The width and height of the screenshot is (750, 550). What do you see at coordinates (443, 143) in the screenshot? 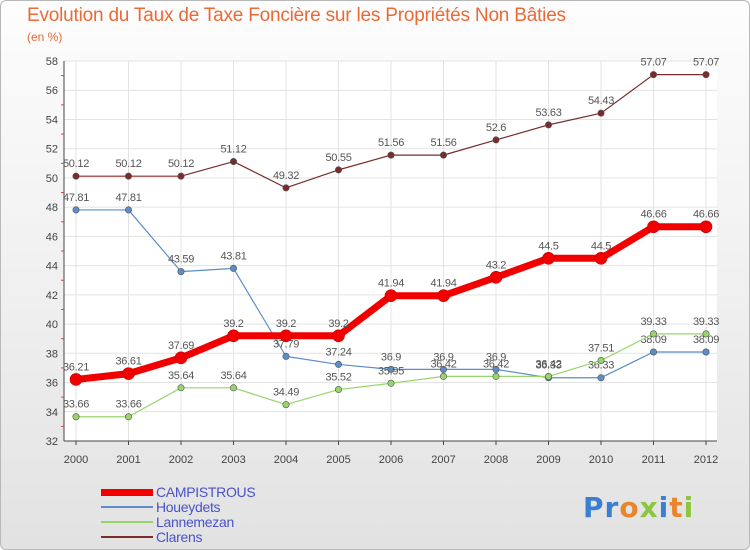
I see `data-label: 51.56` at bounding box center [443, 143].